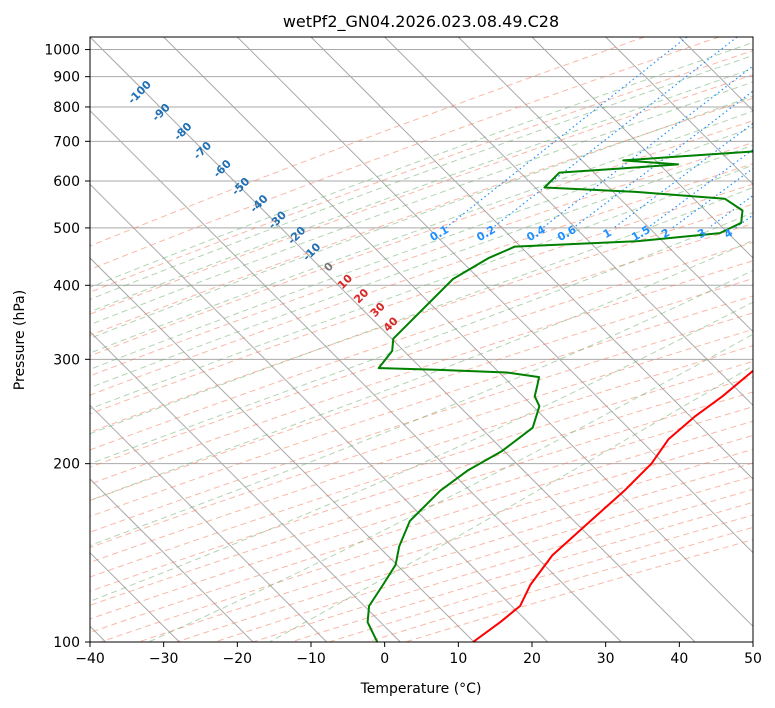 The height and width of the screenshot is (708, 775). I want to click on x-tick-label: −10, so click(311, 659).